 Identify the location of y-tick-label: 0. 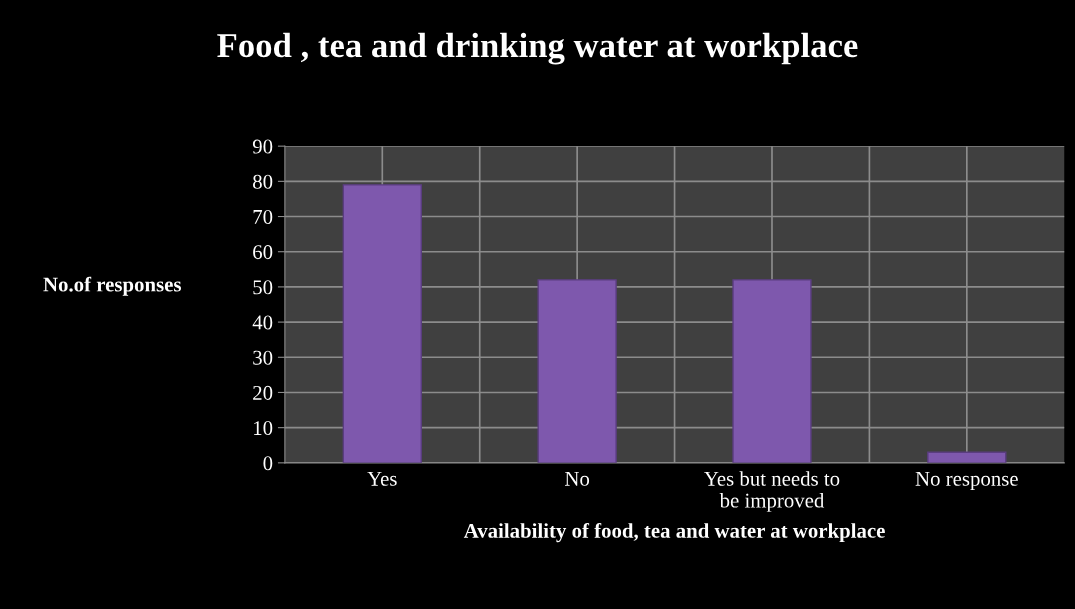
(268, 463).